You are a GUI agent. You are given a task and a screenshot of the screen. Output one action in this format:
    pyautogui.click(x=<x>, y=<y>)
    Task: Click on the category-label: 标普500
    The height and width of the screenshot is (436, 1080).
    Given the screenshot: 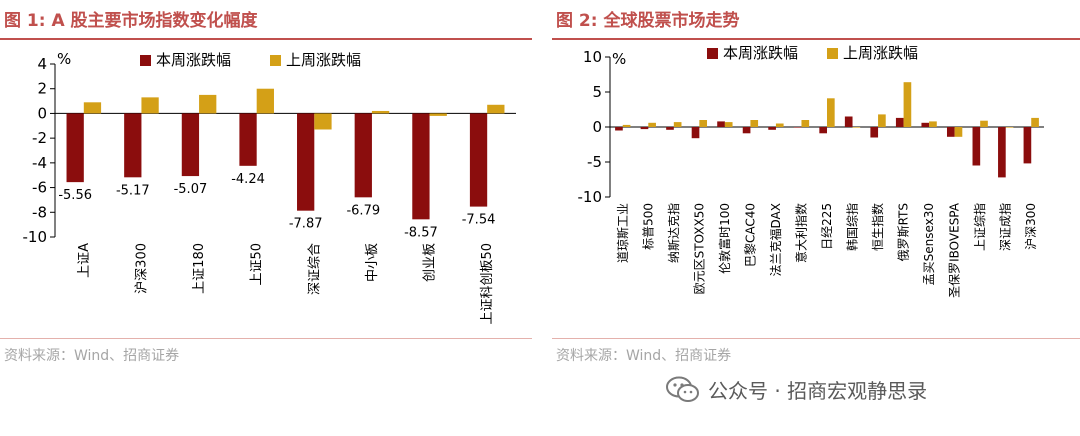 What is the action you would take?
    pyautogui.click(x=648, y=226)
    